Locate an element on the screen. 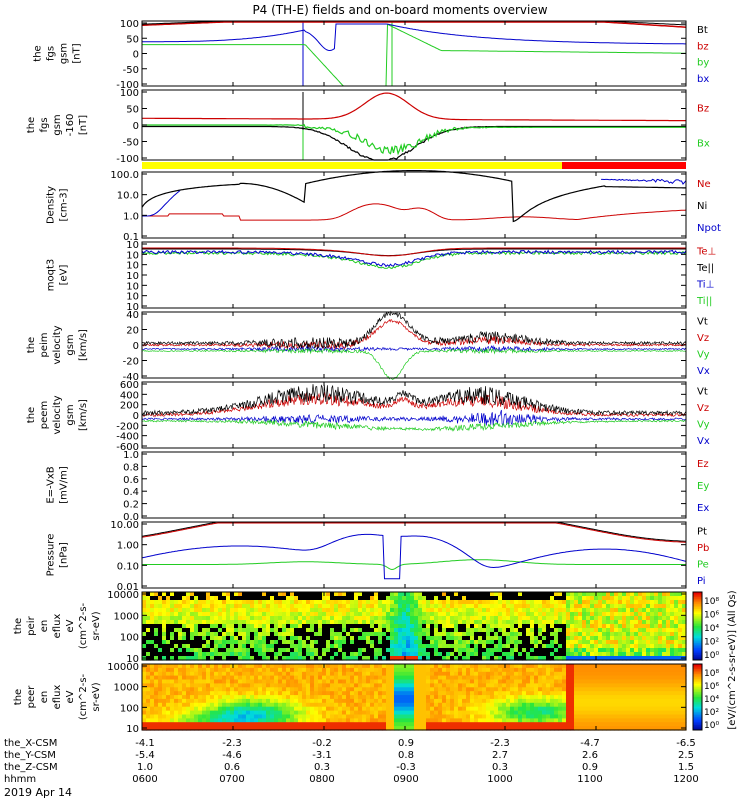 The image size is (750, 800). legend-Ti||: Ti|| is located at coordinates (704, 301).